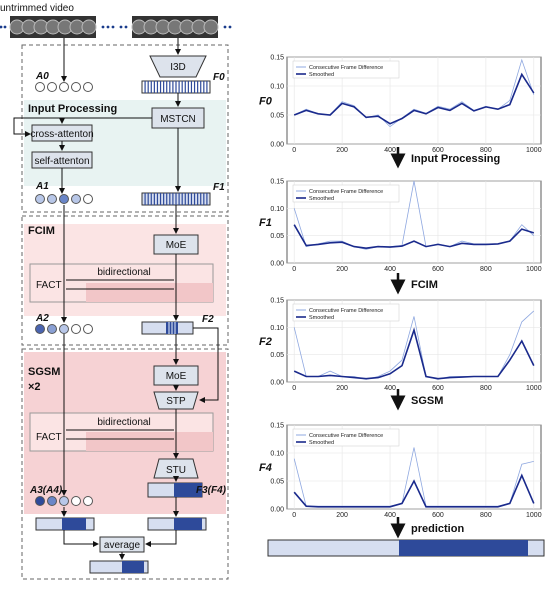  Describe the element at coordinates (176, 245) in the screenshot. I see `moe-label-fcim: MoE` at that location.